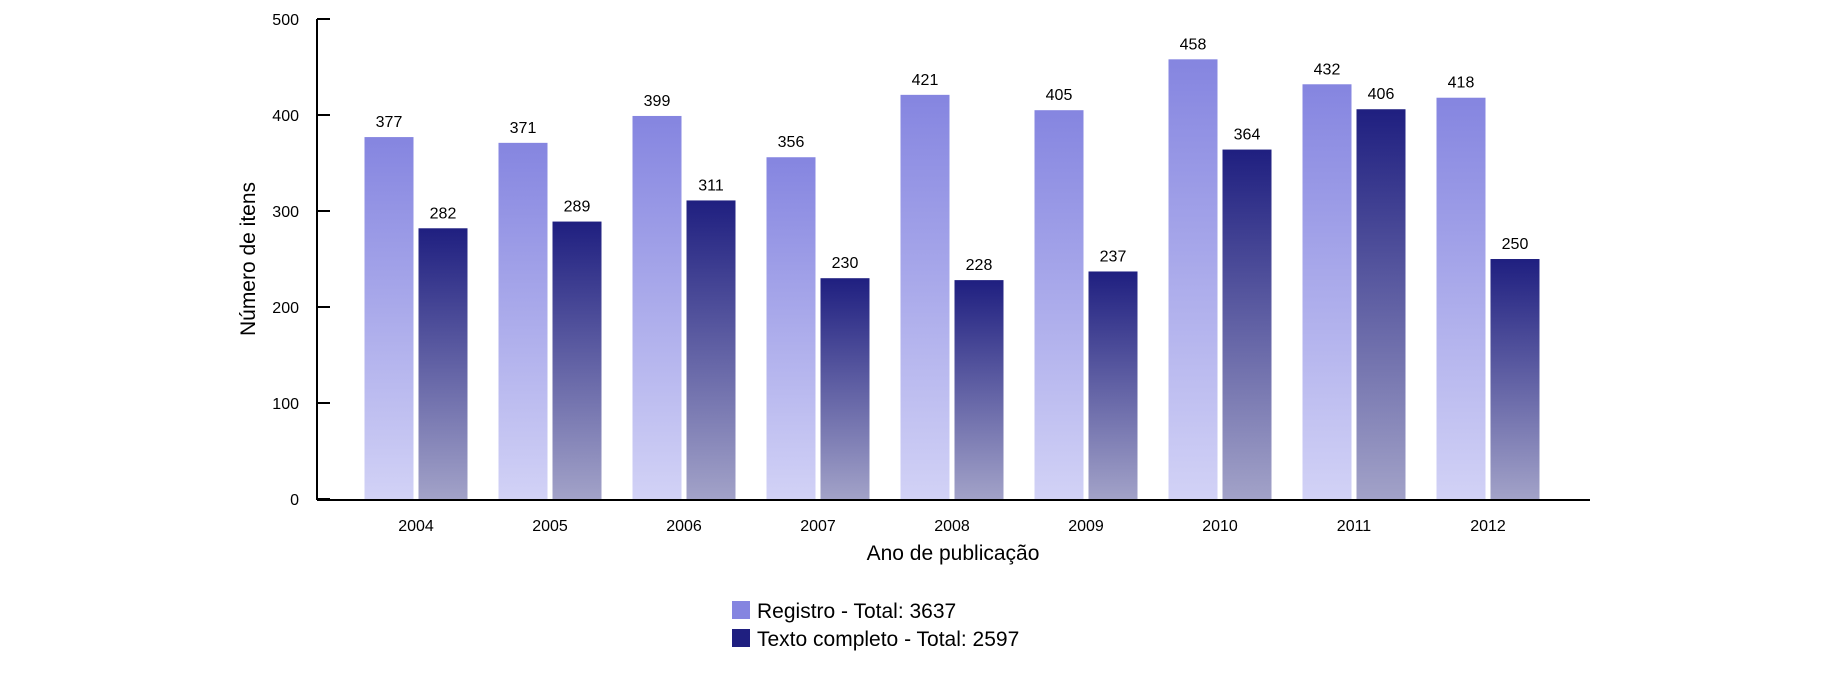 Image resolution: width=1826 pixels, height=676 pixels. Describe the element at coordinates (443, 363) in the screenshot. I see `bar-texto-completo-2004` at that location.